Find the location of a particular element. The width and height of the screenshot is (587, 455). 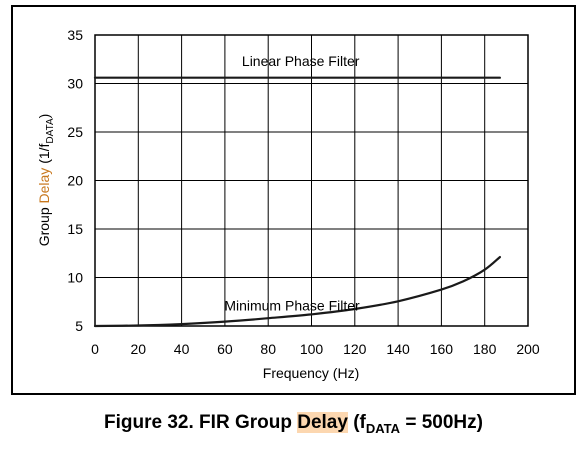

y-axis-label-highlight: Delay is located at coordinates (44, 186).